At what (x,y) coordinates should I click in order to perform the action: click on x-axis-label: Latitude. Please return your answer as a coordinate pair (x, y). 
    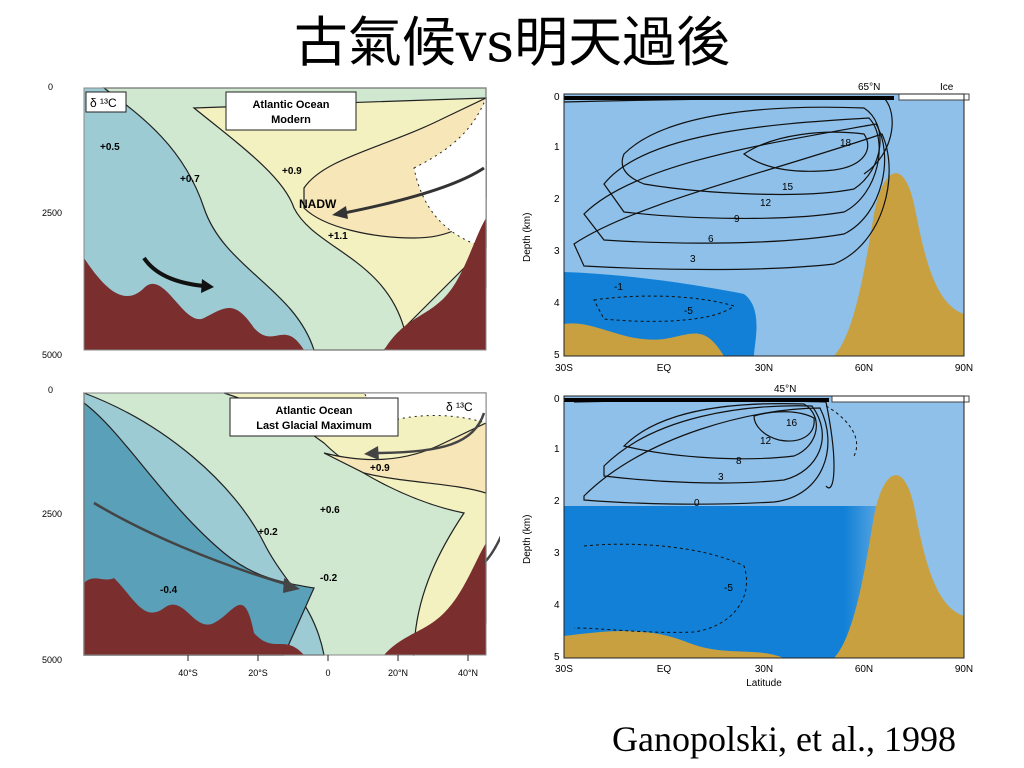
    Looking at the image, I should click on (764, 683).